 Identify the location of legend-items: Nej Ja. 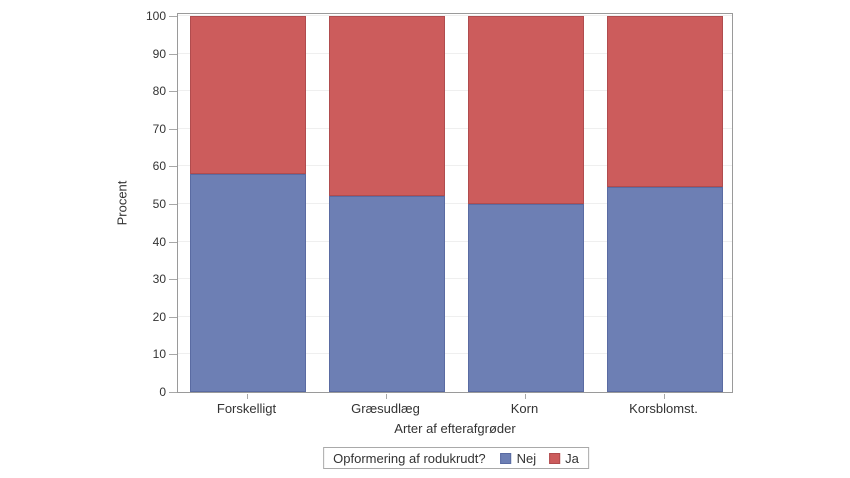
(539, 458).